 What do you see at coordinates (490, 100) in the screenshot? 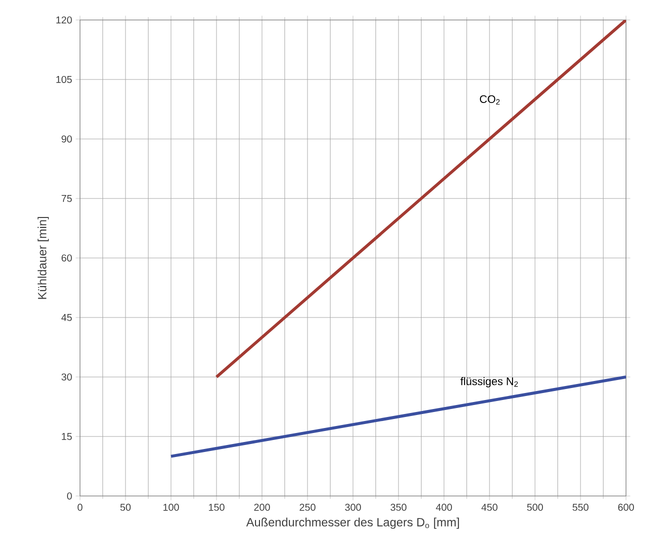
I see `series-label: CO$_{2}$` at bounding box center [490, 100].